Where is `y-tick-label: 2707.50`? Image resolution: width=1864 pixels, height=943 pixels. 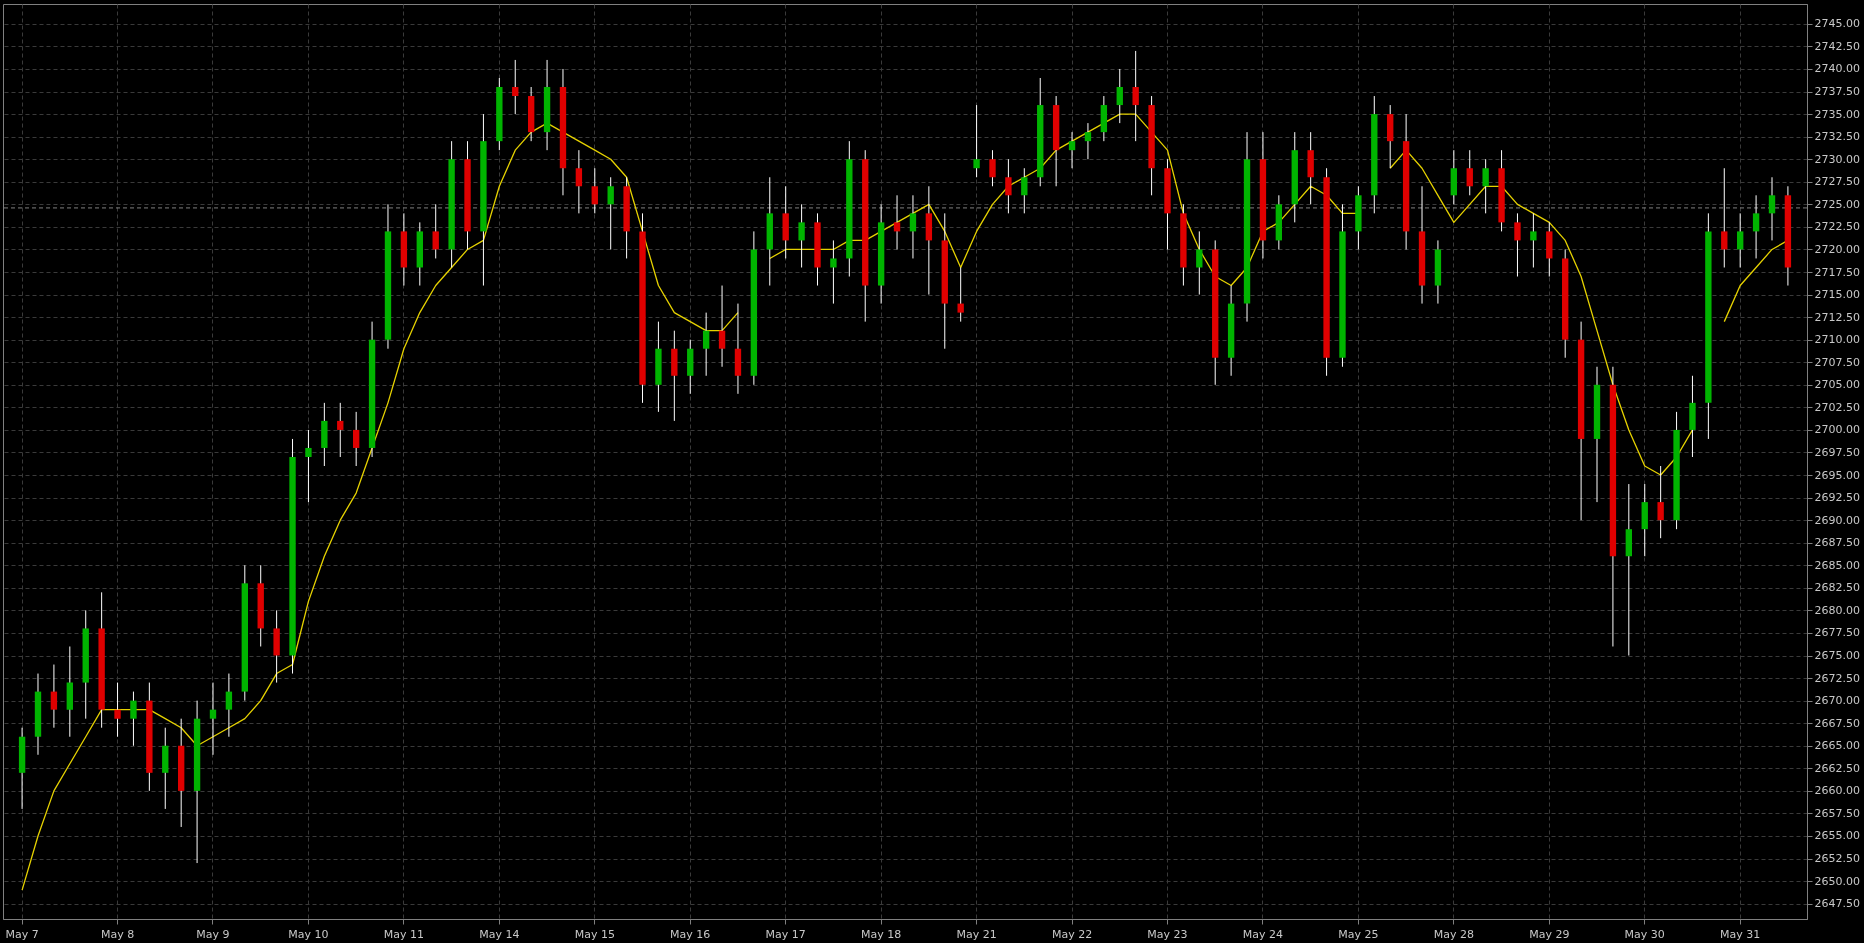 y-tick-label: 2707.50 is located at coordinates (1837, 362).